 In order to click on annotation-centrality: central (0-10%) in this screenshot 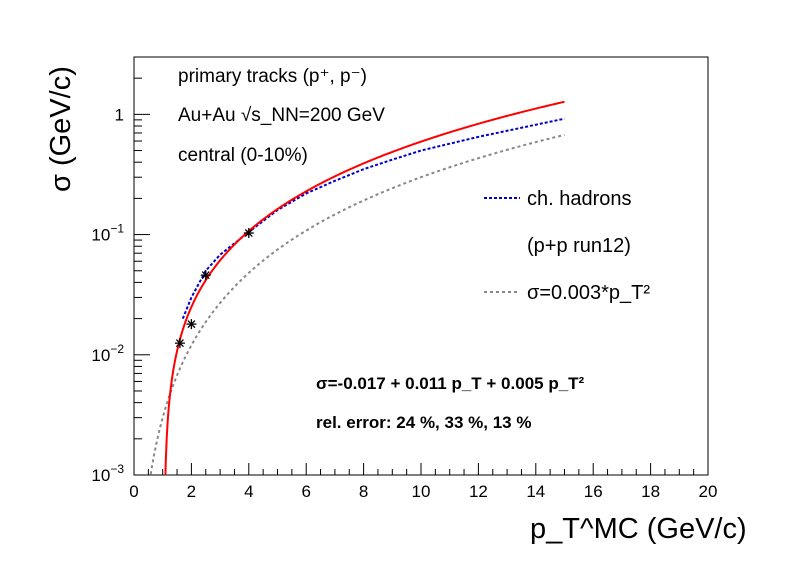, I will do `click(243, 155)`.